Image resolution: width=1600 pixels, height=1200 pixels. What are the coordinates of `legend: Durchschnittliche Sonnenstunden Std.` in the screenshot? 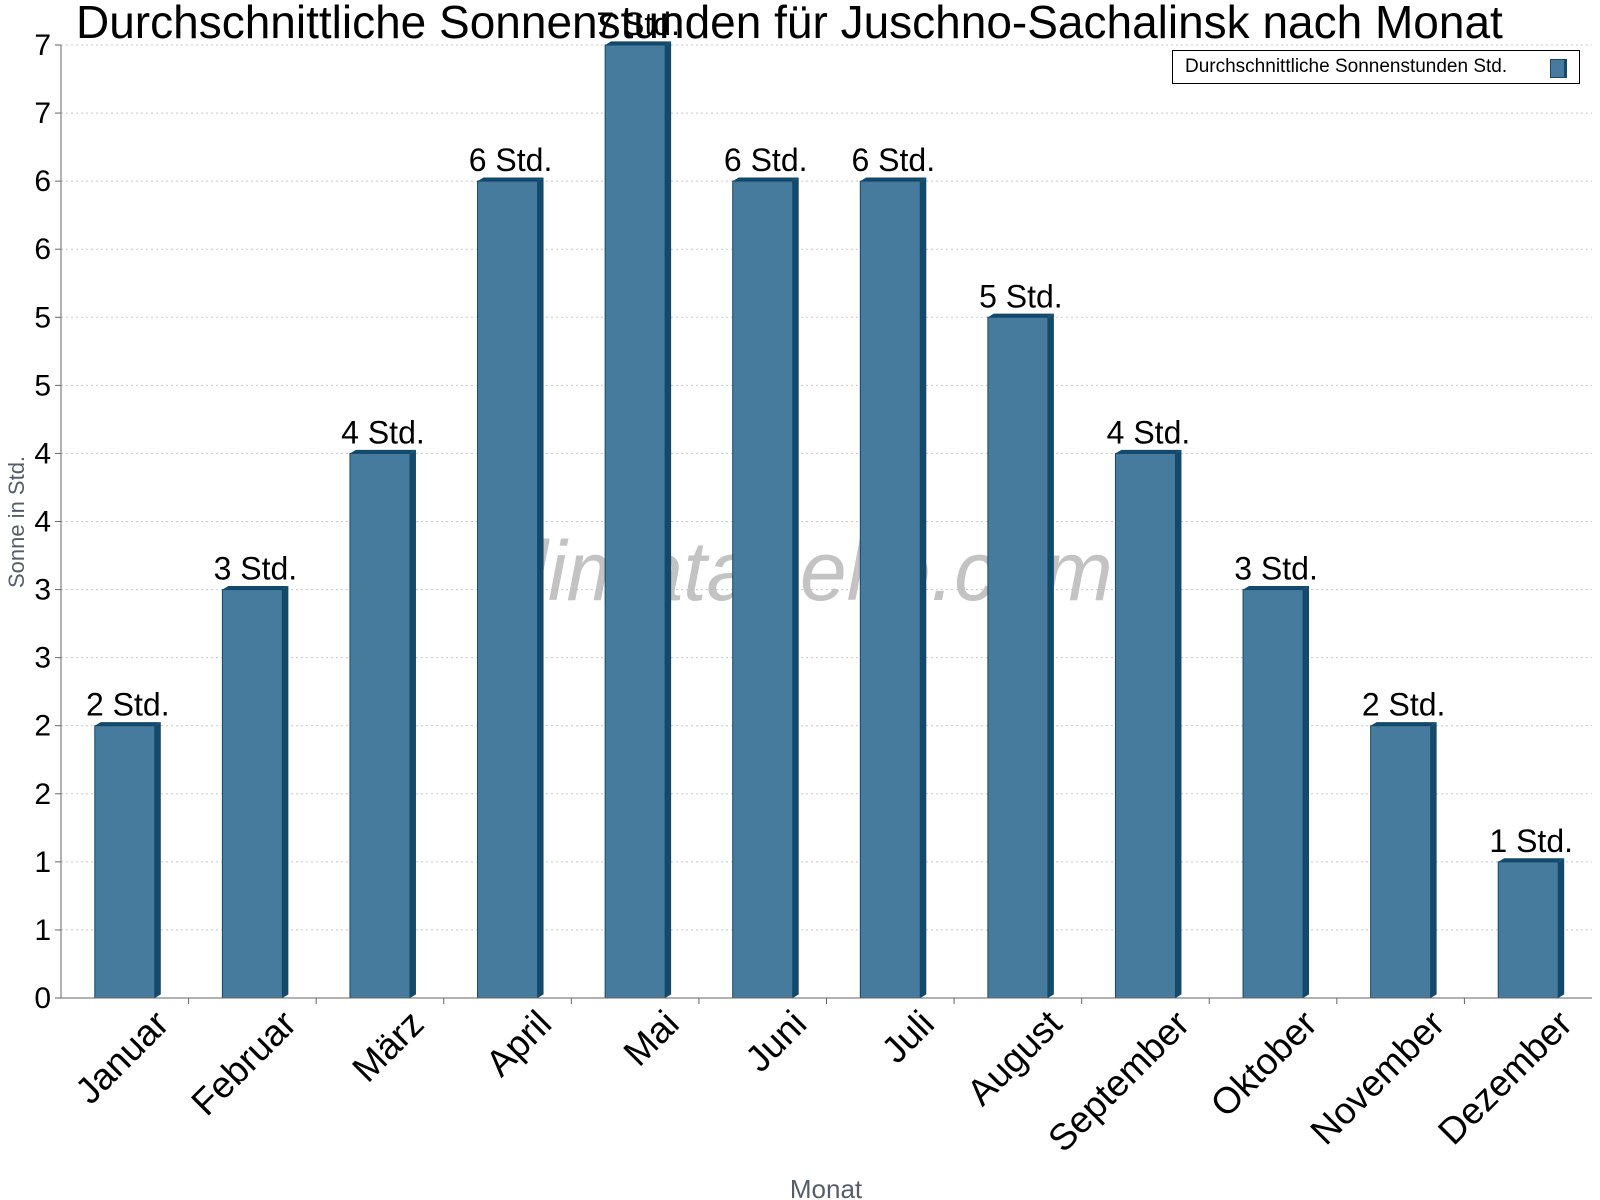 It's located at (1376, 67).